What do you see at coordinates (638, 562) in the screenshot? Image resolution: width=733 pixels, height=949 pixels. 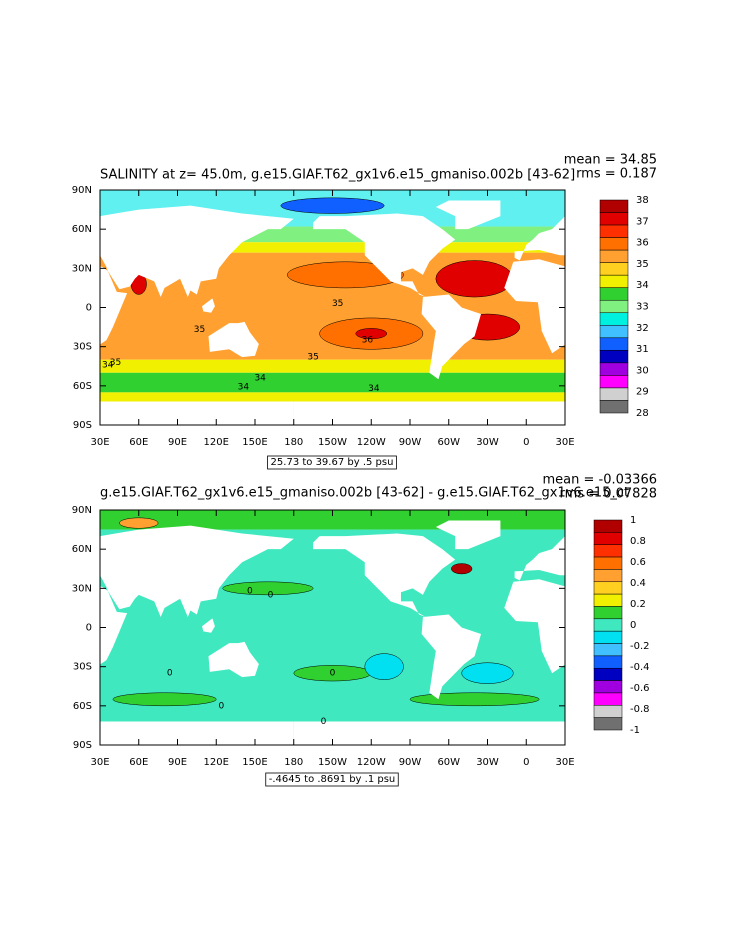 I see `colorbar-label: 0.6` at bounding box center [638, 562].